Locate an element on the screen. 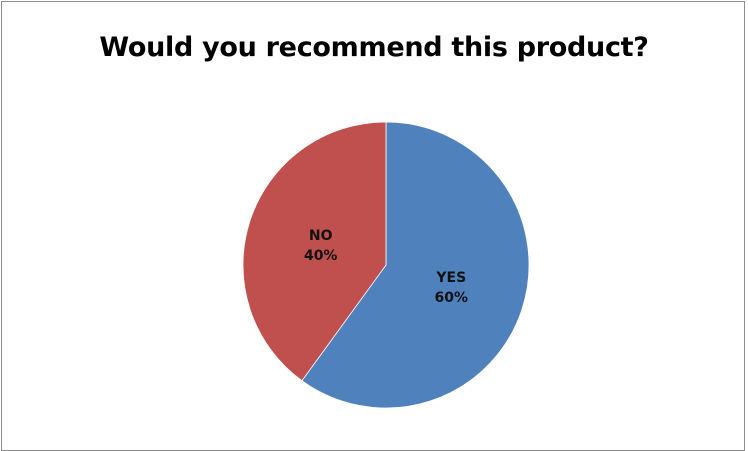 The width and height of the screenshot is (748, 451). chart-title: Would you recommend this product? is located at coordinates (374, 47).